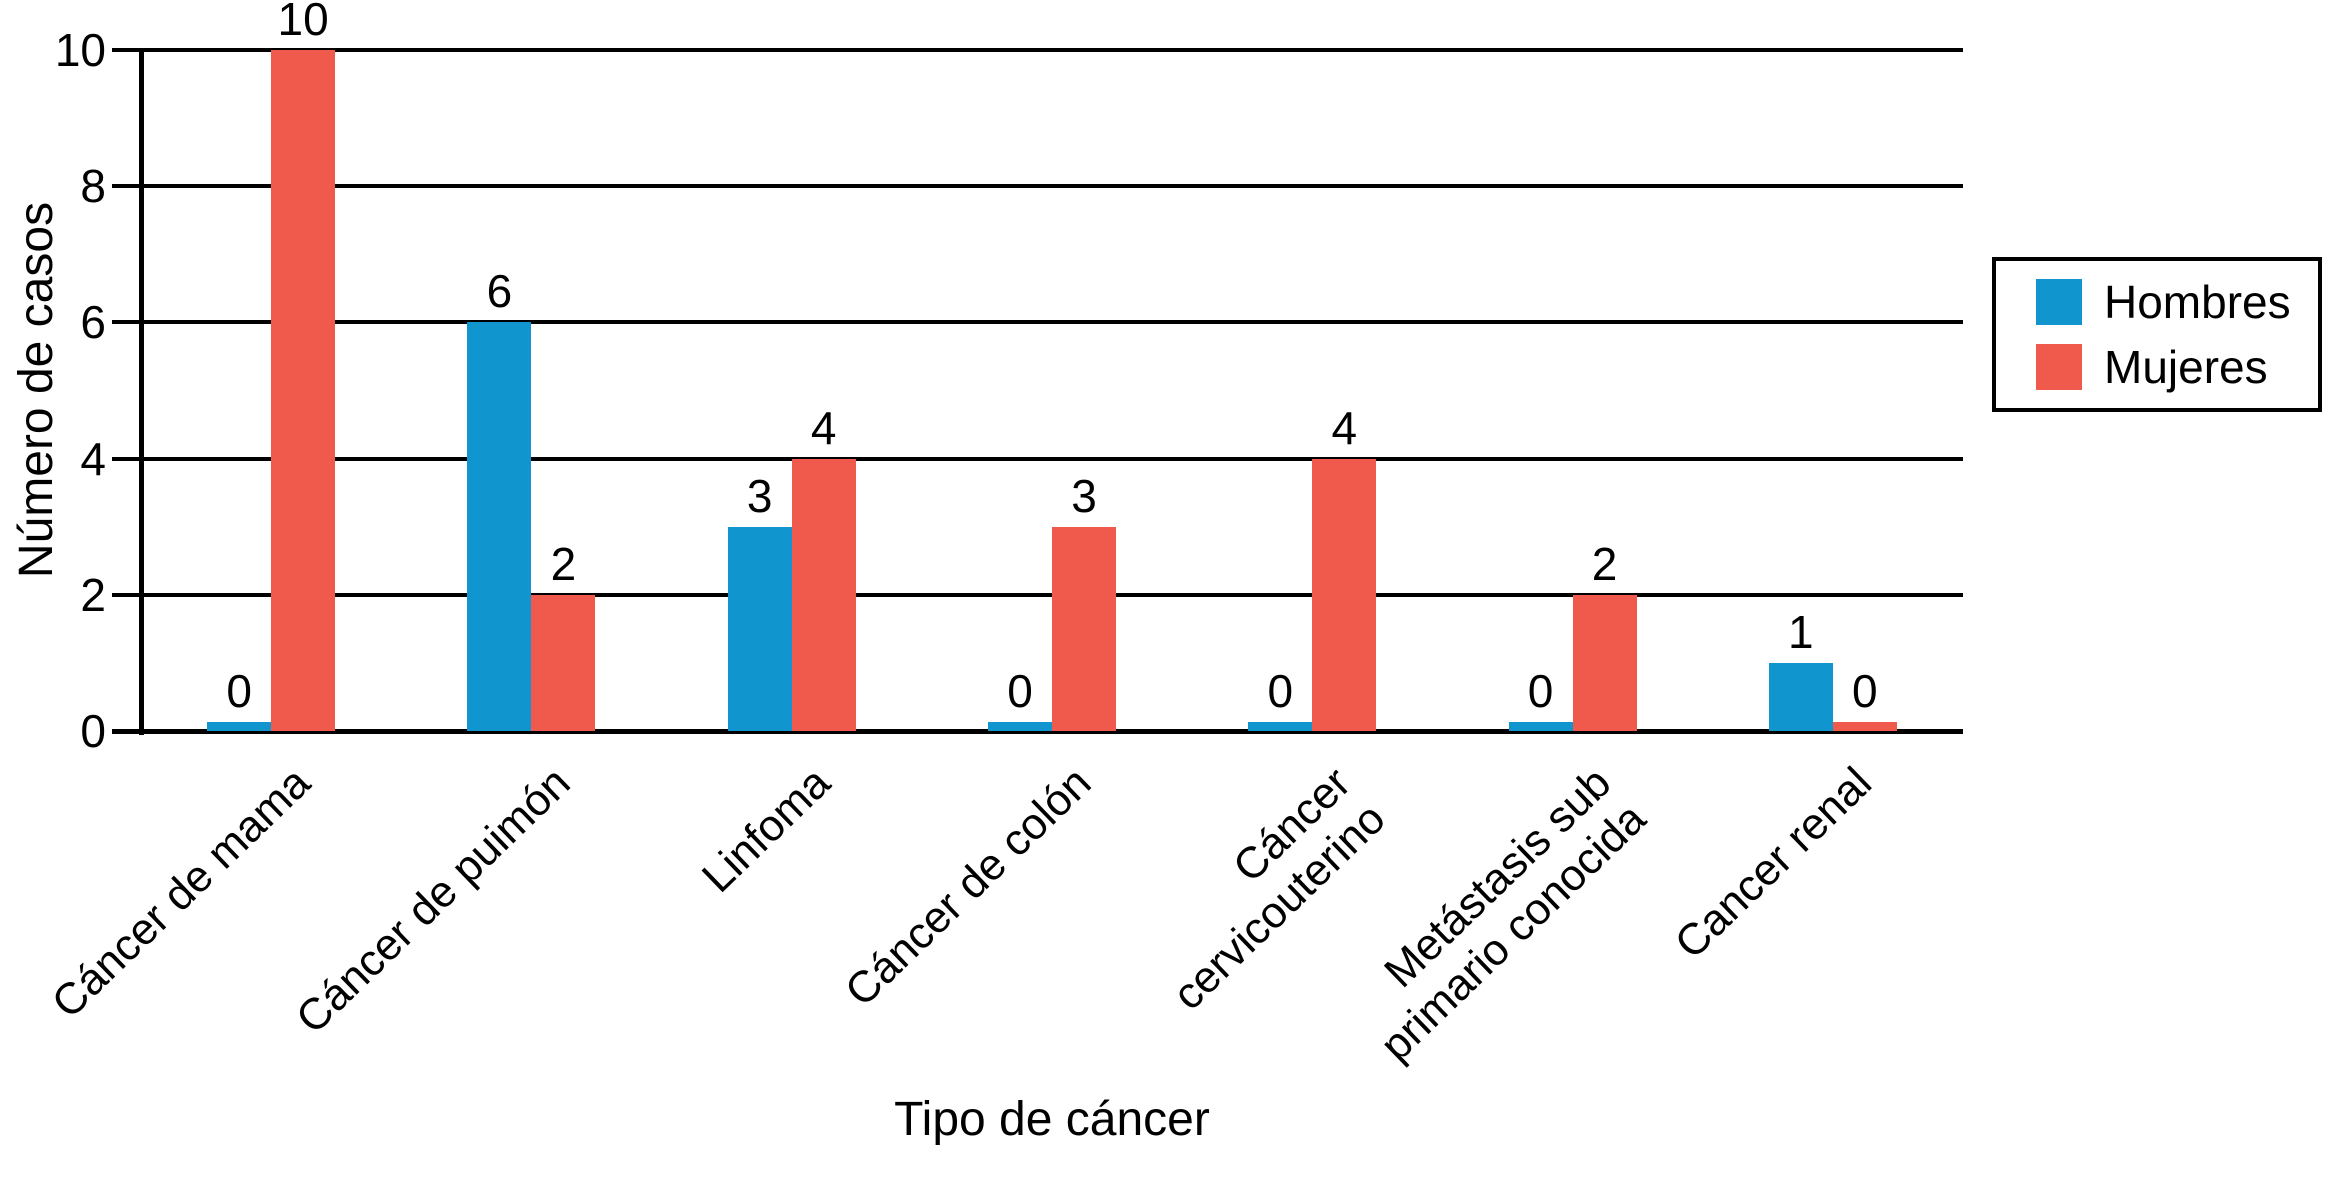 This screenshot has width=2333, height=1182. What do you see at coordinates (36, 390) in the screenshot?
I see `y-axis-title: Número de casos` at bounding box center [36, 390].